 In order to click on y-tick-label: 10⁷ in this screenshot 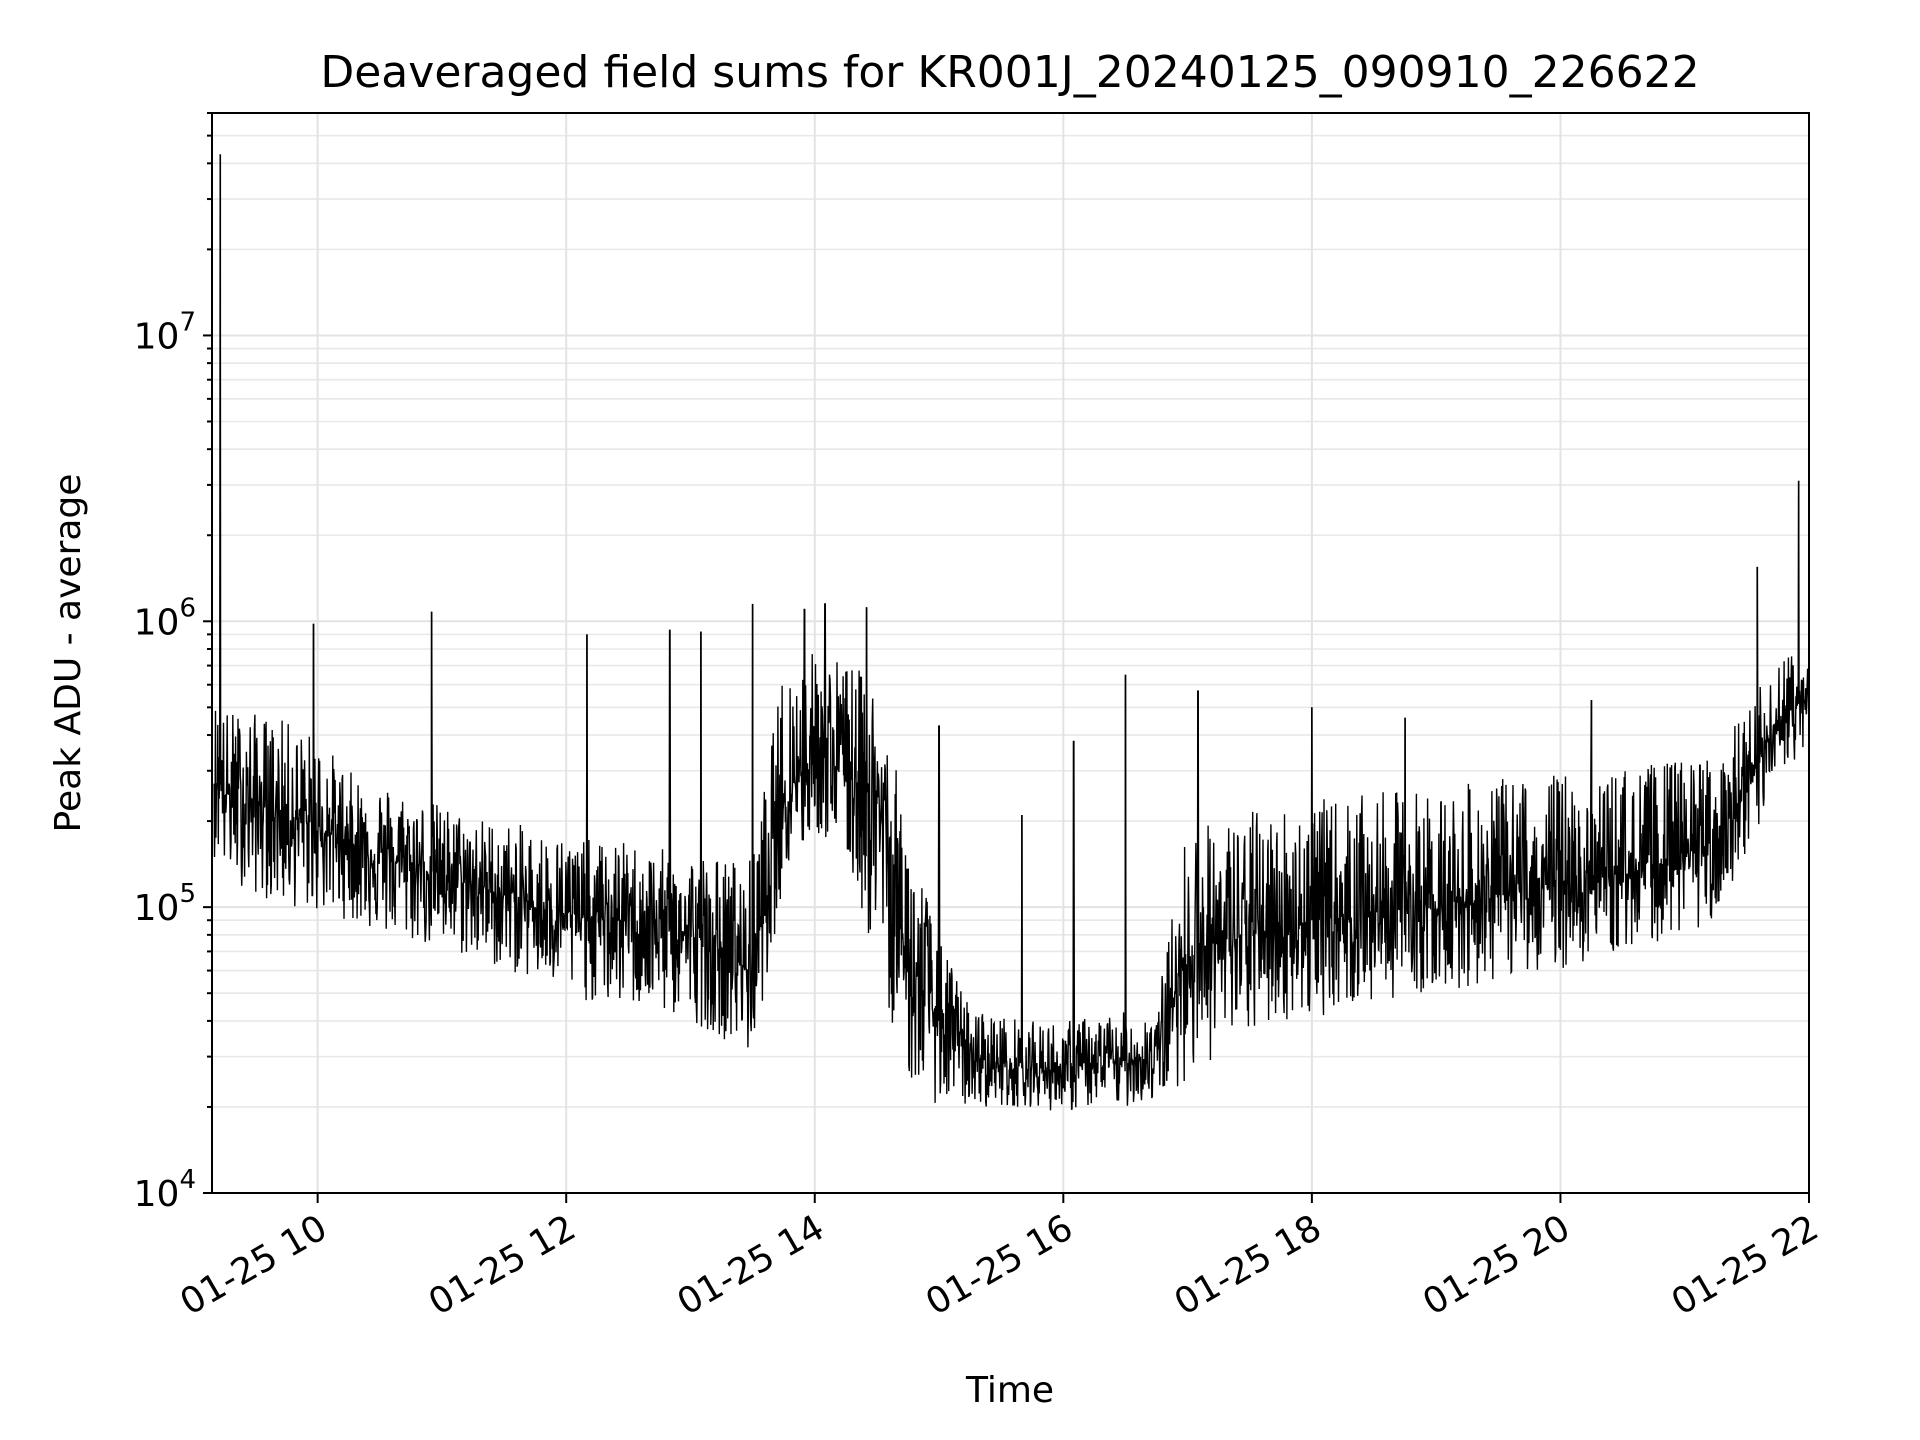, I will do `click(165, 332)`.